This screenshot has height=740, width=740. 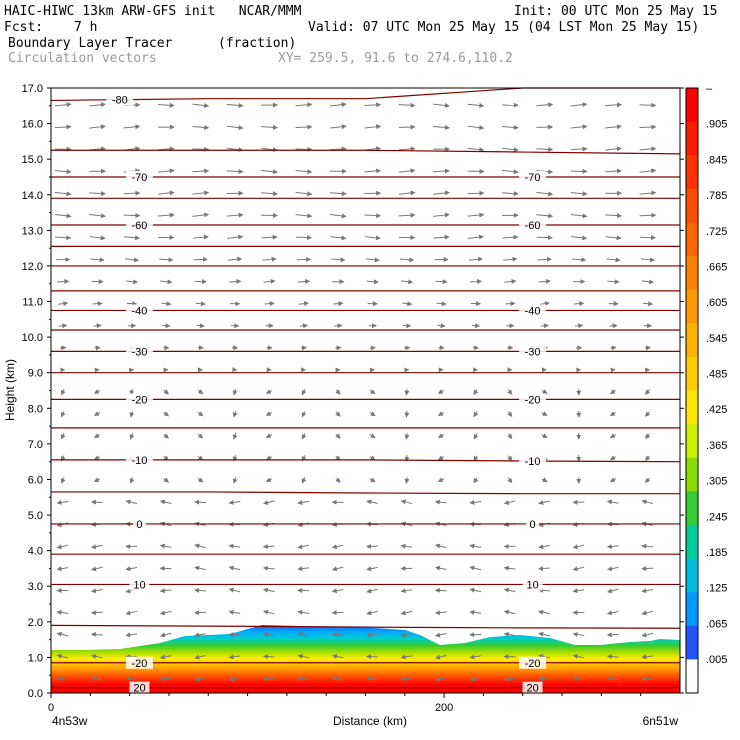 What do you see at coordinates (24, 27) in the screenshot?
I see `fcst-label: Fcst:` at bounding box center [24, 27].